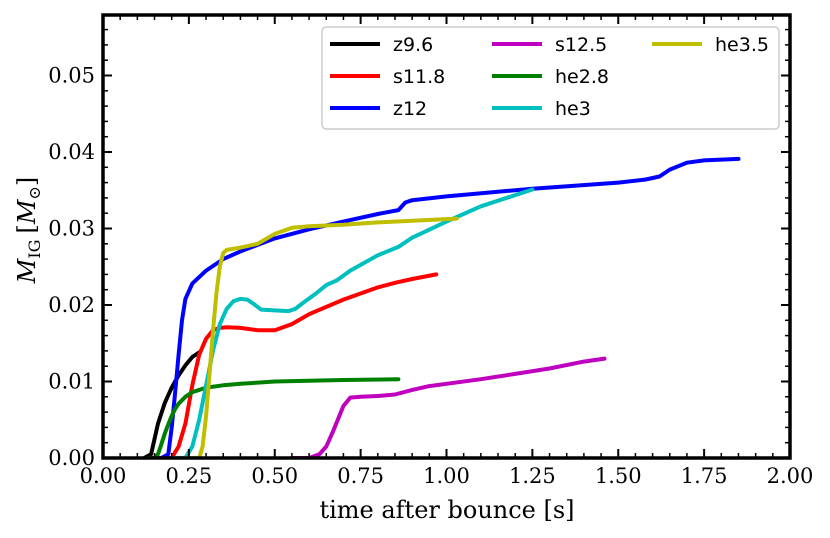  Describe the element at coordinates (27, 211) in the screenshot. I see `y-axis-unit-main: M` at that location.